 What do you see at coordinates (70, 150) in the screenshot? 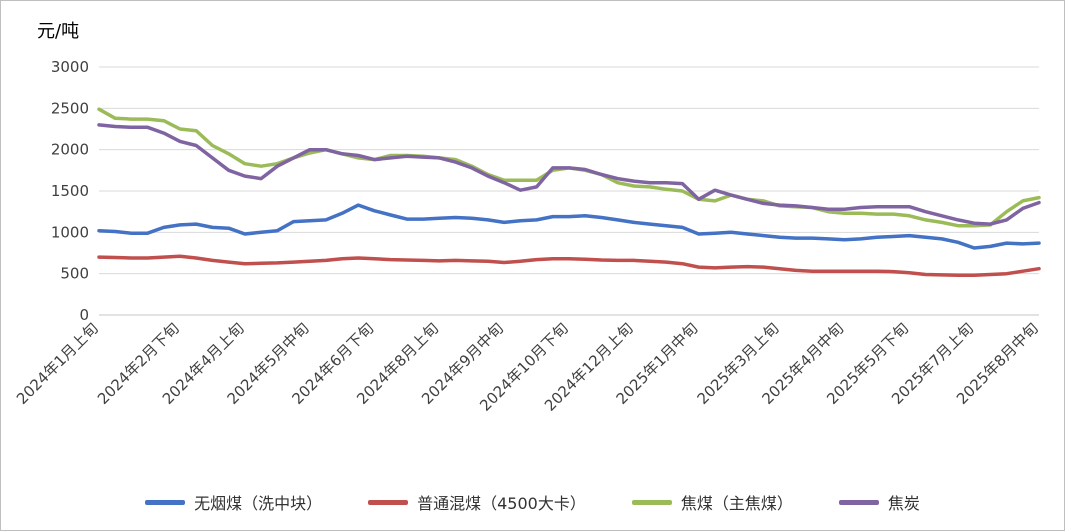
I see `y-axis-tick-label: 2000` at bounding box center [70, 150].